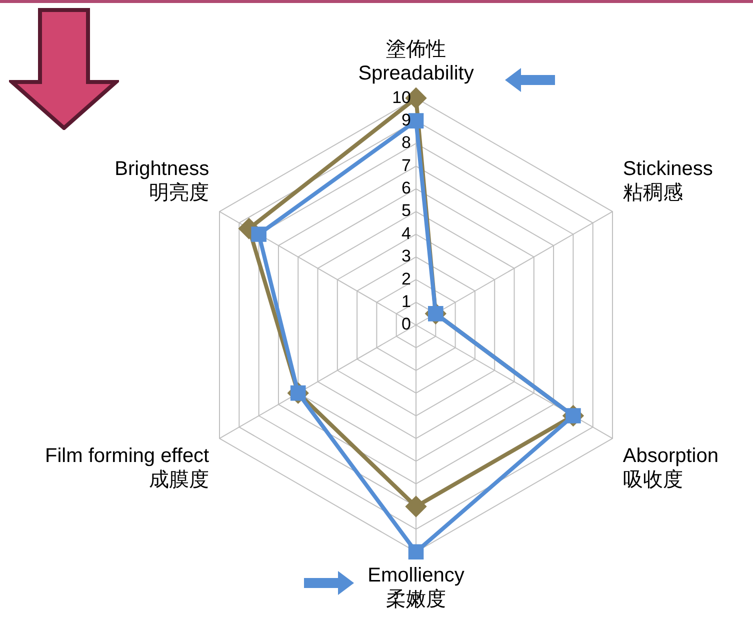 The image size is (753, 627). I want to click on y-tick-label: 4, so click(406, 233).